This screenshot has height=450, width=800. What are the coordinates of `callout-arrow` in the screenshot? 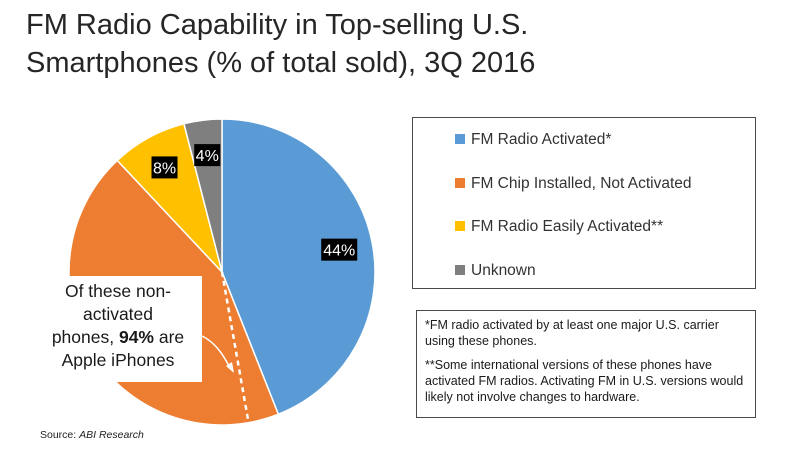 It's located at (216, 352).